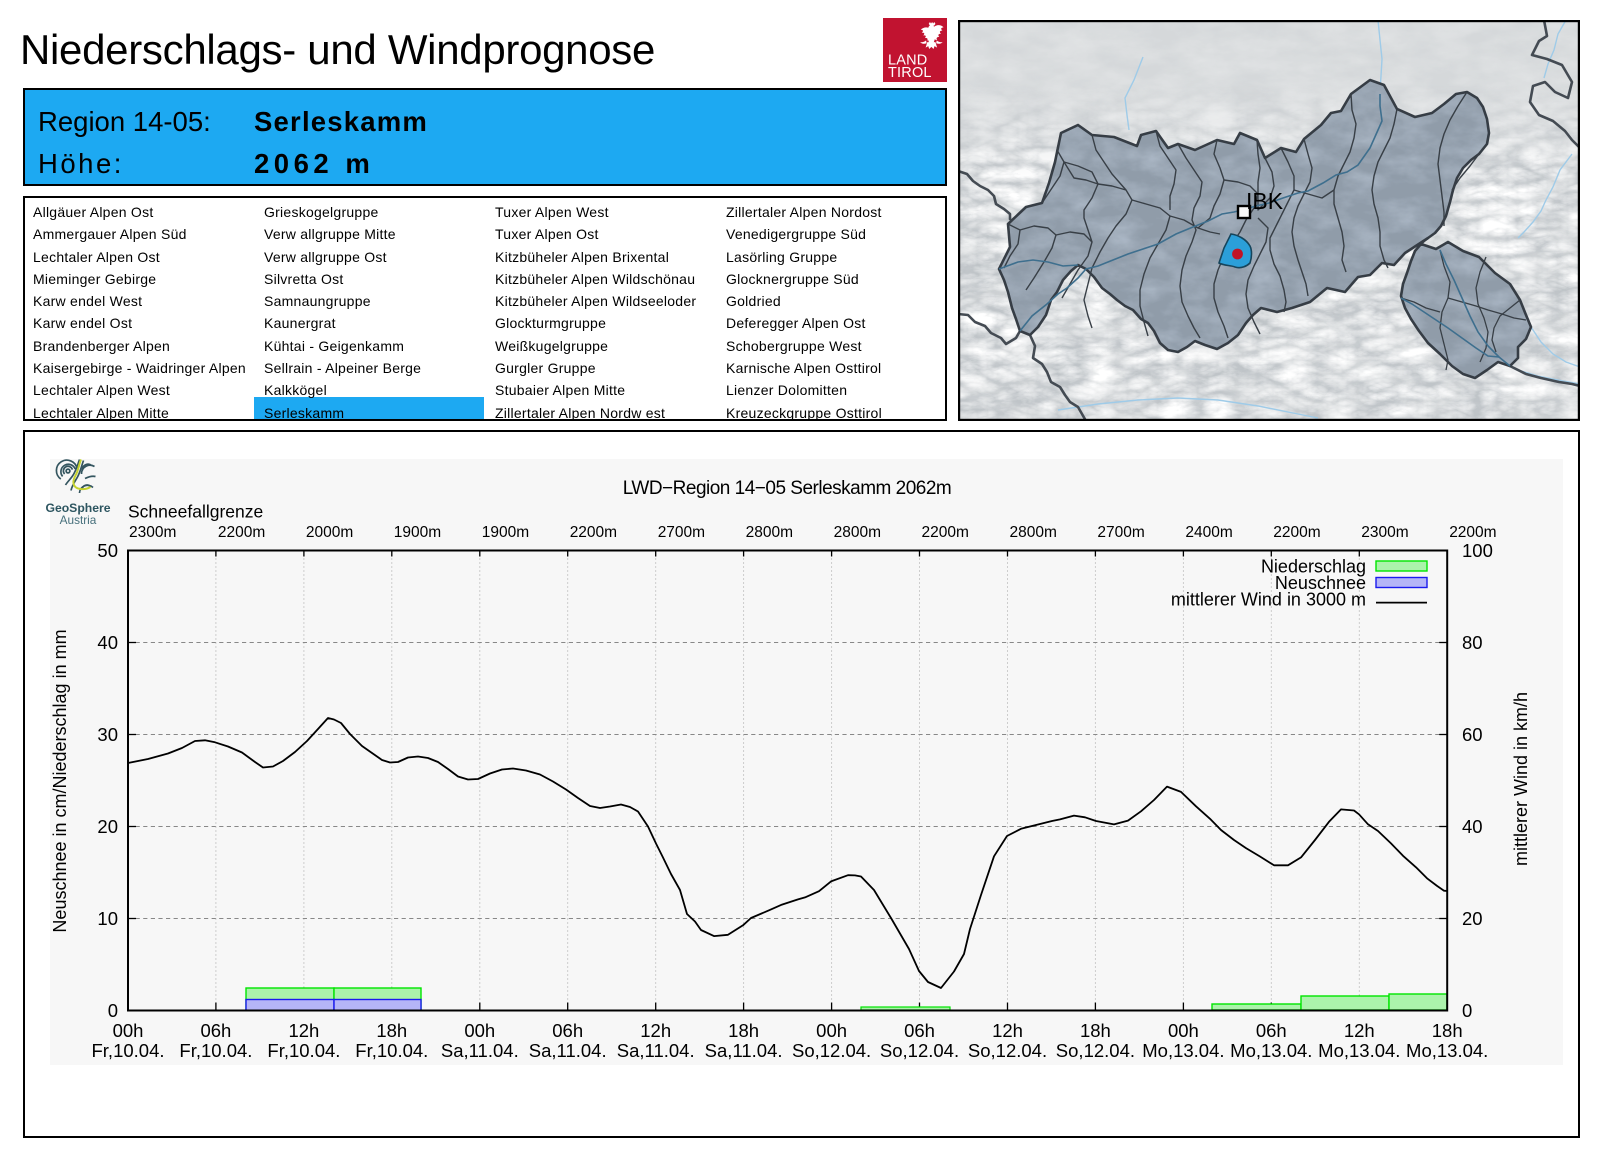 The image size is (1600, 1153). Describe the element at coordinates (1472, 642) in the screenshot. I see `svg-text: 80` at that location.